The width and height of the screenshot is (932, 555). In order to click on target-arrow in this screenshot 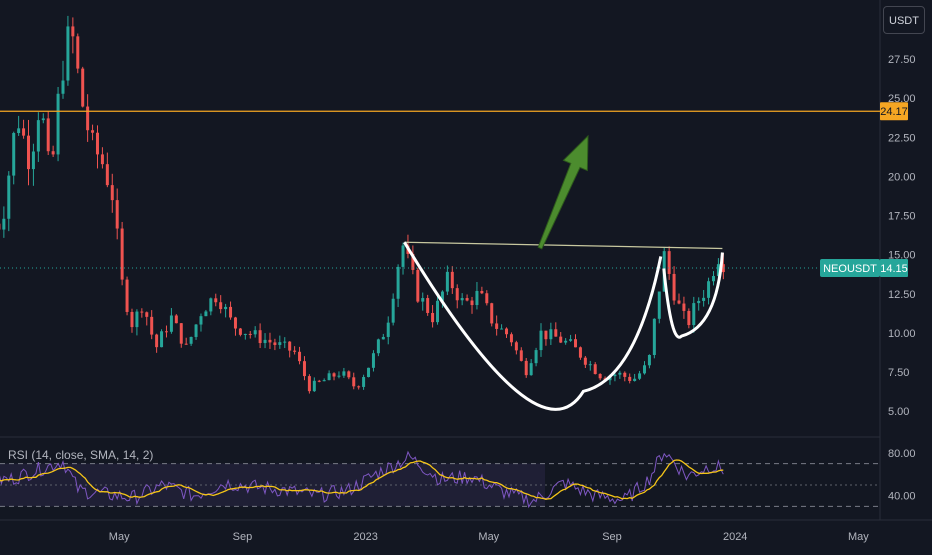, I will do `click(563, 192)`.